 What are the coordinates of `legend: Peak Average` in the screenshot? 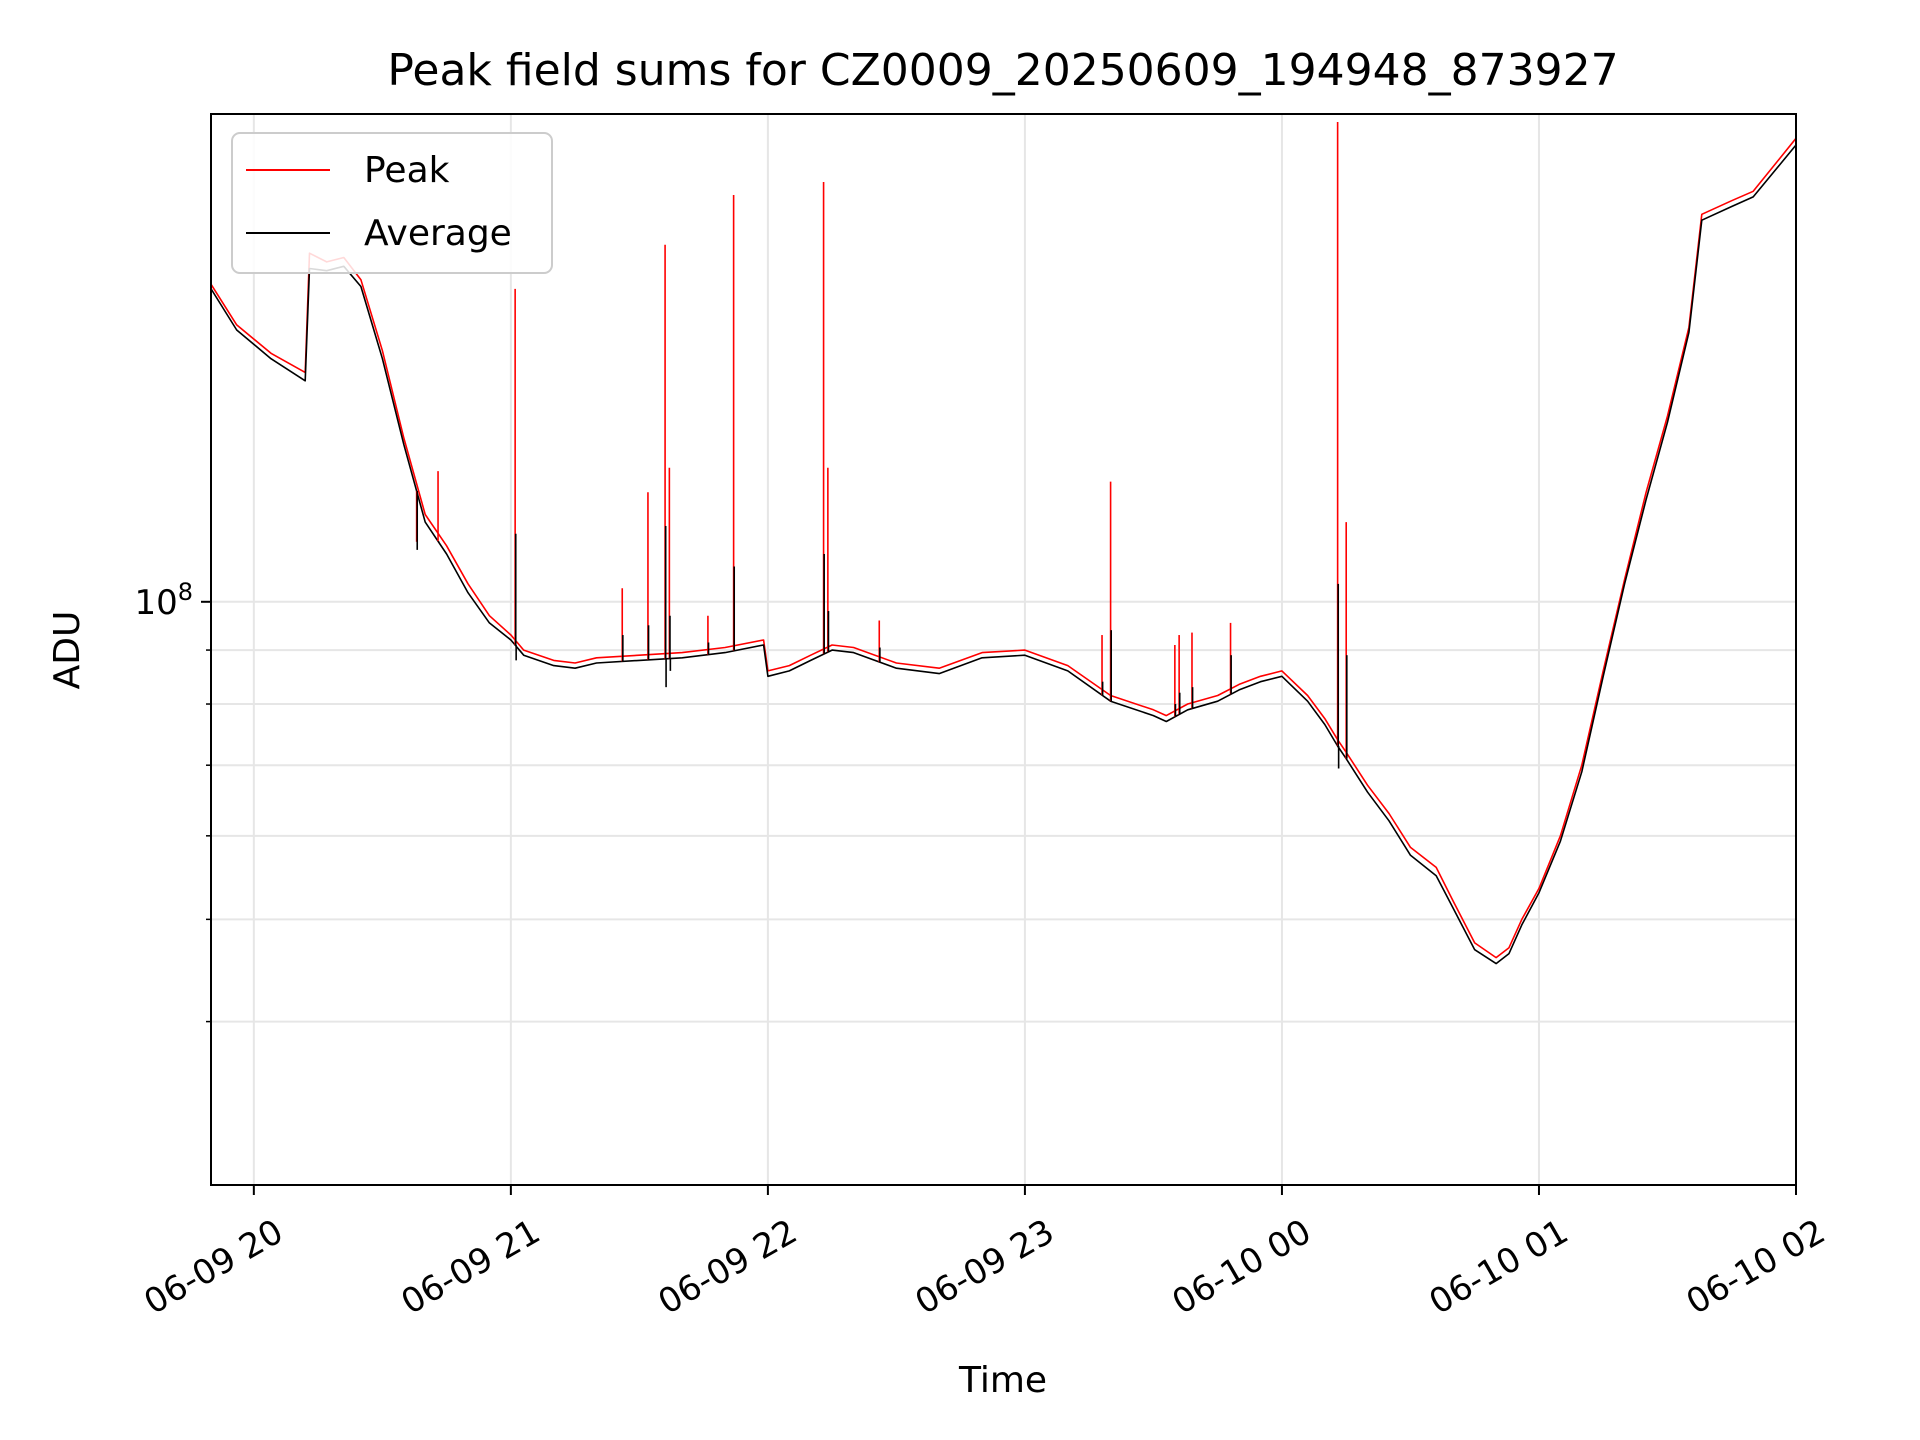 It's located at (392, 203).